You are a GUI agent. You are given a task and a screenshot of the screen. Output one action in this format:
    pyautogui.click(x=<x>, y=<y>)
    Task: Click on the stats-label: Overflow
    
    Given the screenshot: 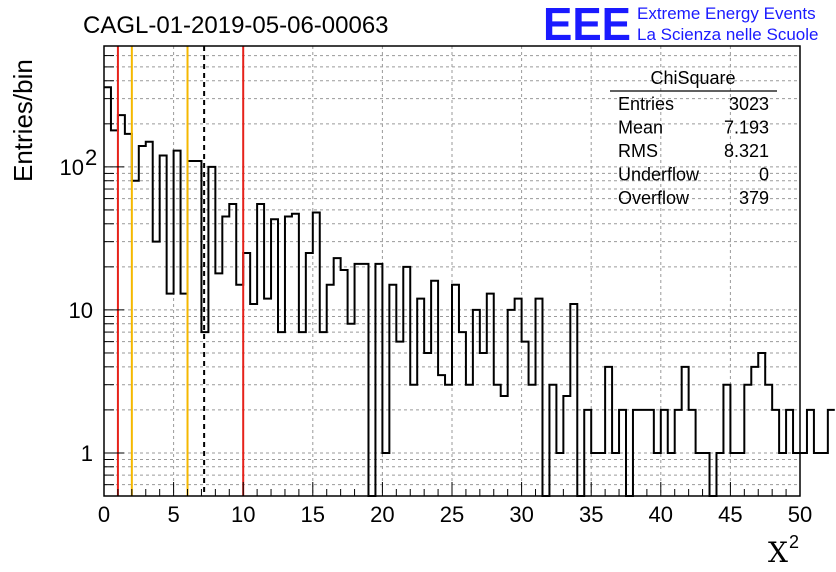 What is the action you would take?
    pyautogui.click(x=654, y=198)
    